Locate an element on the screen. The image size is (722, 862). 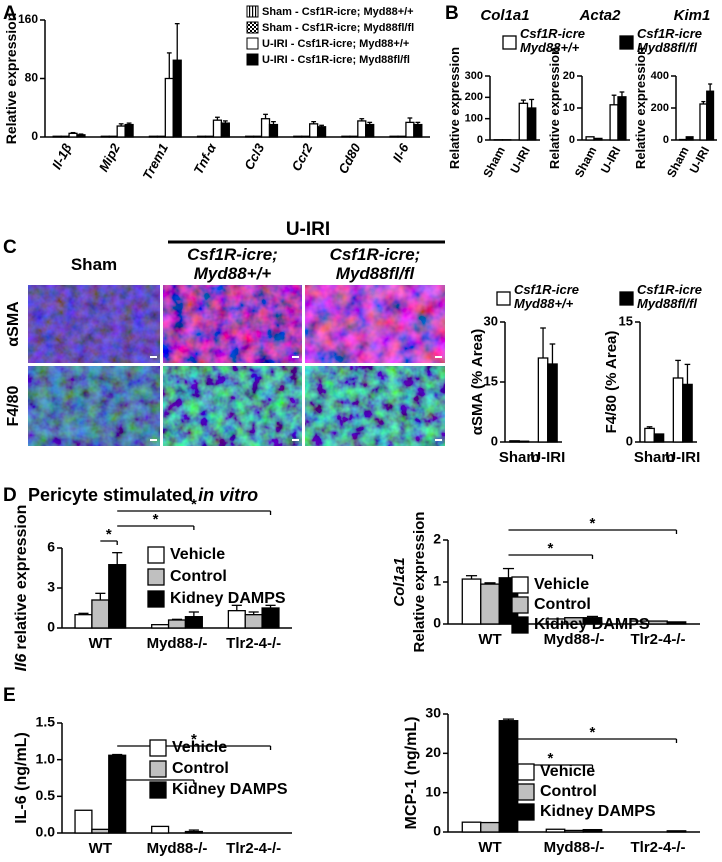
x-tick-label: Tnf-α is located at coordinates (205, 158).